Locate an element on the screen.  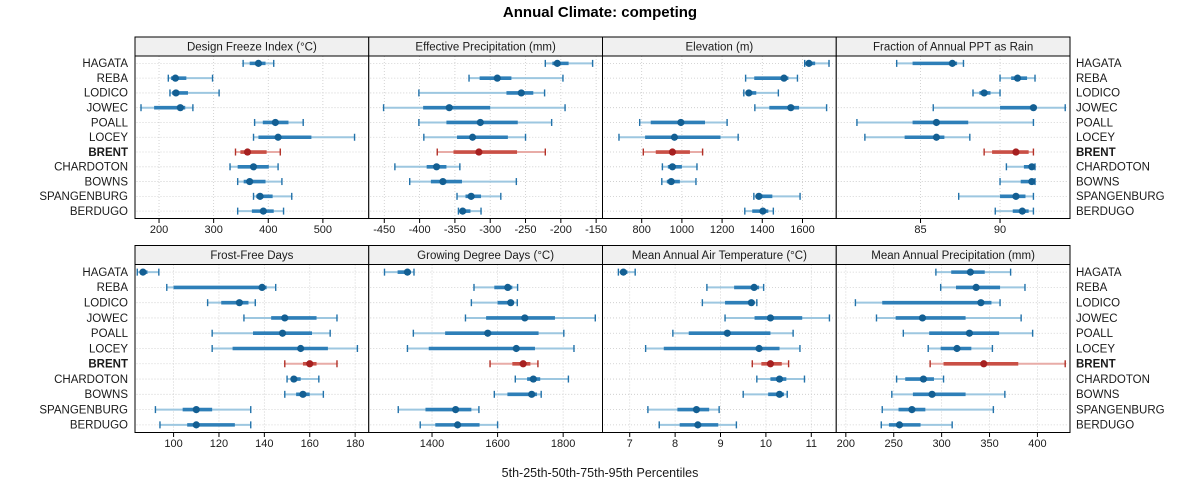
site-label-right: LODICO is located at coordinates (1098, 94).